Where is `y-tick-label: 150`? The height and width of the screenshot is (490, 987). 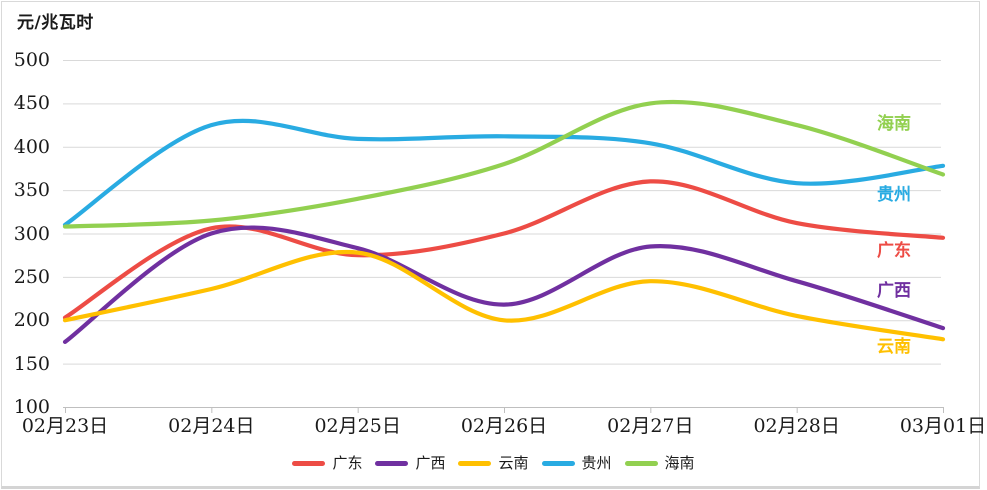 y-tick-label: 150 is located at coordinates (31, 363).